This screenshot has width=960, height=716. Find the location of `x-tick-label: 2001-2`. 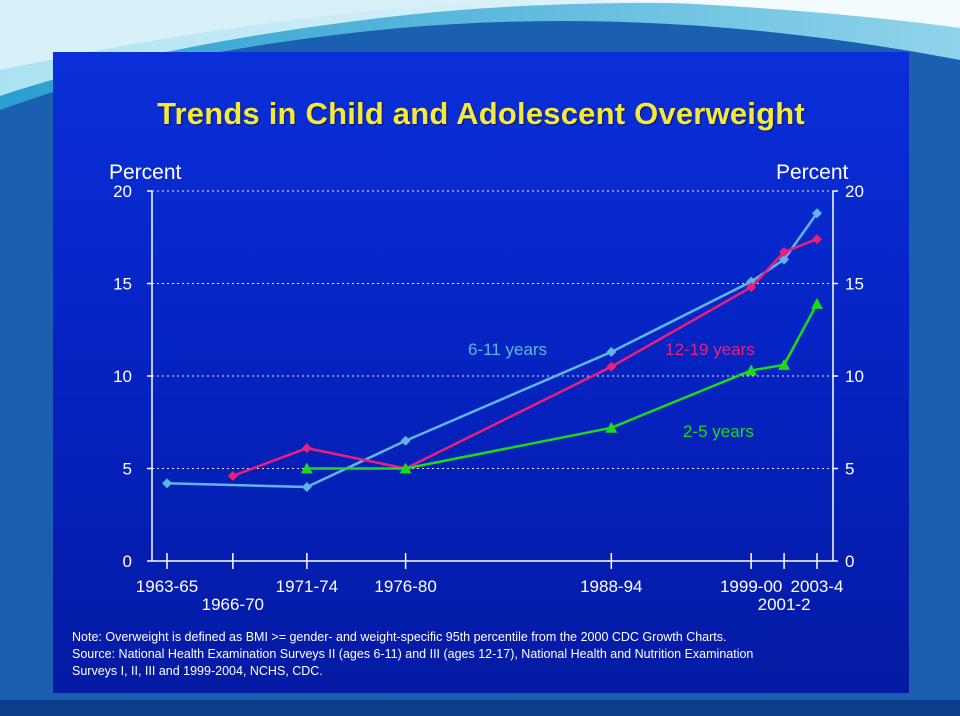

x-tick-label: 2001-2 is located at coordinates (784, 604).